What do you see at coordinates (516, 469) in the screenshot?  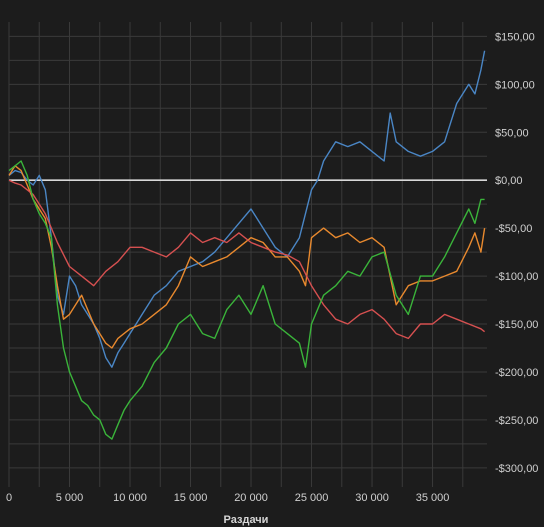 I see `y-tick-label: -$300,00` at bounding box center [516, 469].